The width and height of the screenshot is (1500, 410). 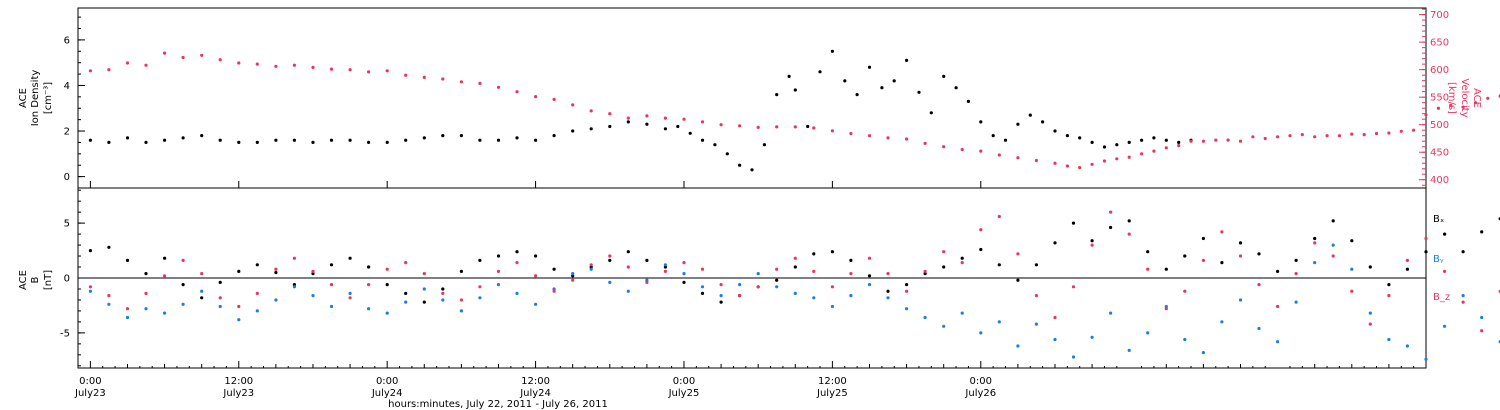 What do you see at coordinates (1439, 180) in the screenshot?
I see `velocity-tick-label: 400` at bounding box center [1439, 180].